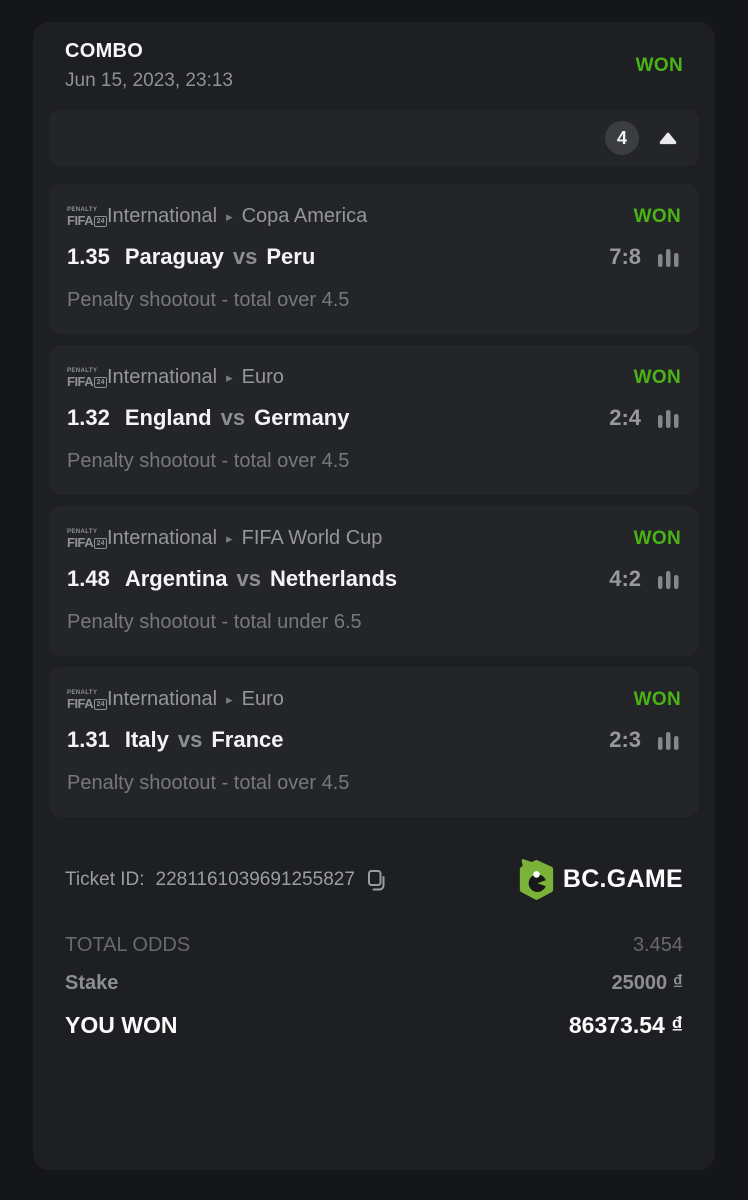 The width and height of the screenshot is (748, 1200). What do you see at coordinates (374, 945) in the screenshot?
I see `total-odds-row: TOTAL ODDS 3.454` at bounding box center [374, 945].